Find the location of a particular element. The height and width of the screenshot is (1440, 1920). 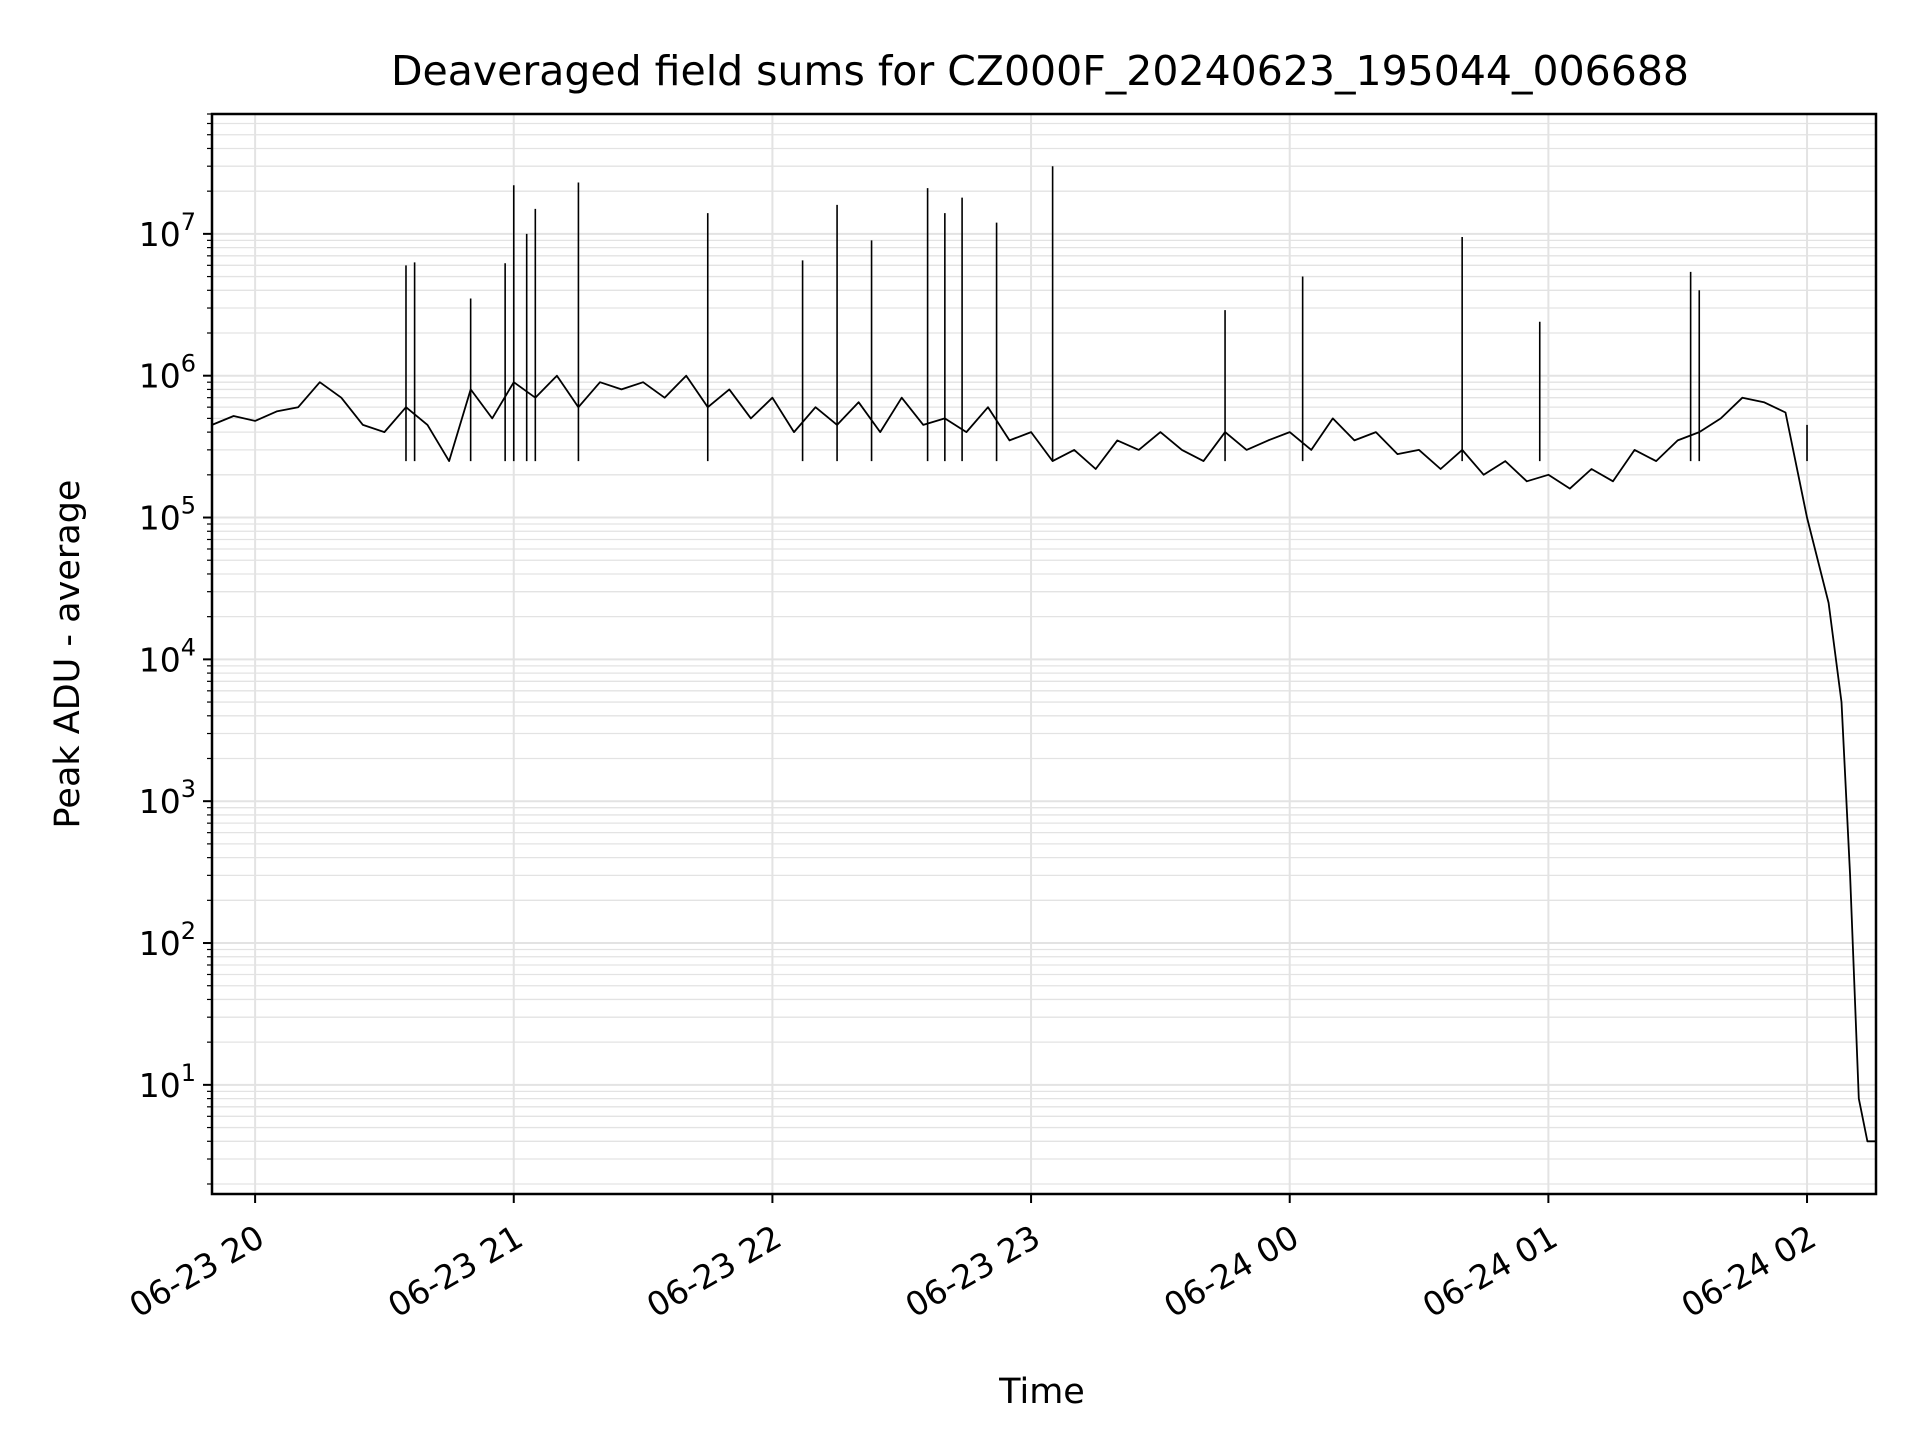

y-tick-label: 10⁵ is located at coordinates (167, 515).